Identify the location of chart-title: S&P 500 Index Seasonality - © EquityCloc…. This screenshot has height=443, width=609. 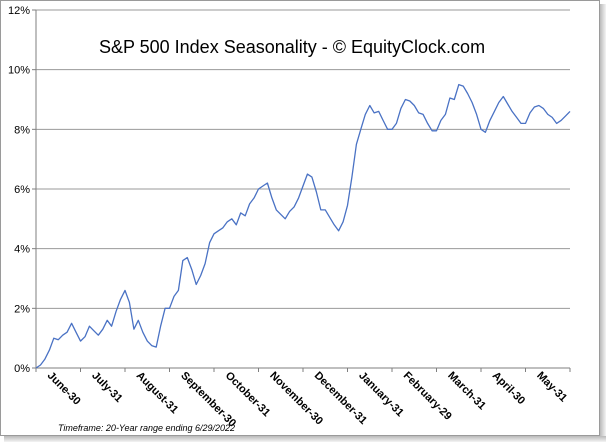
(292, 47).